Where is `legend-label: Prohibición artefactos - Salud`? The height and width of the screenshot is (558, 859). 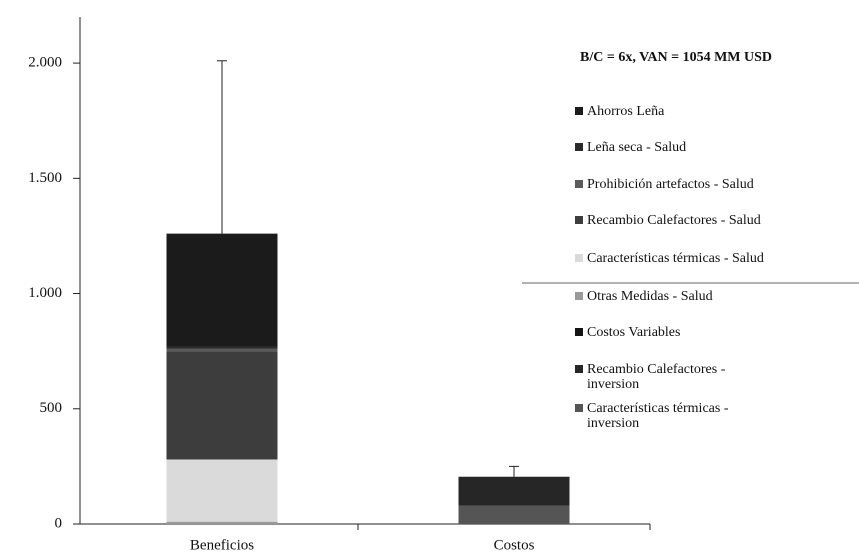
legend-label: Prohibición artefactos - Salud is located at coordinates (670, 184).